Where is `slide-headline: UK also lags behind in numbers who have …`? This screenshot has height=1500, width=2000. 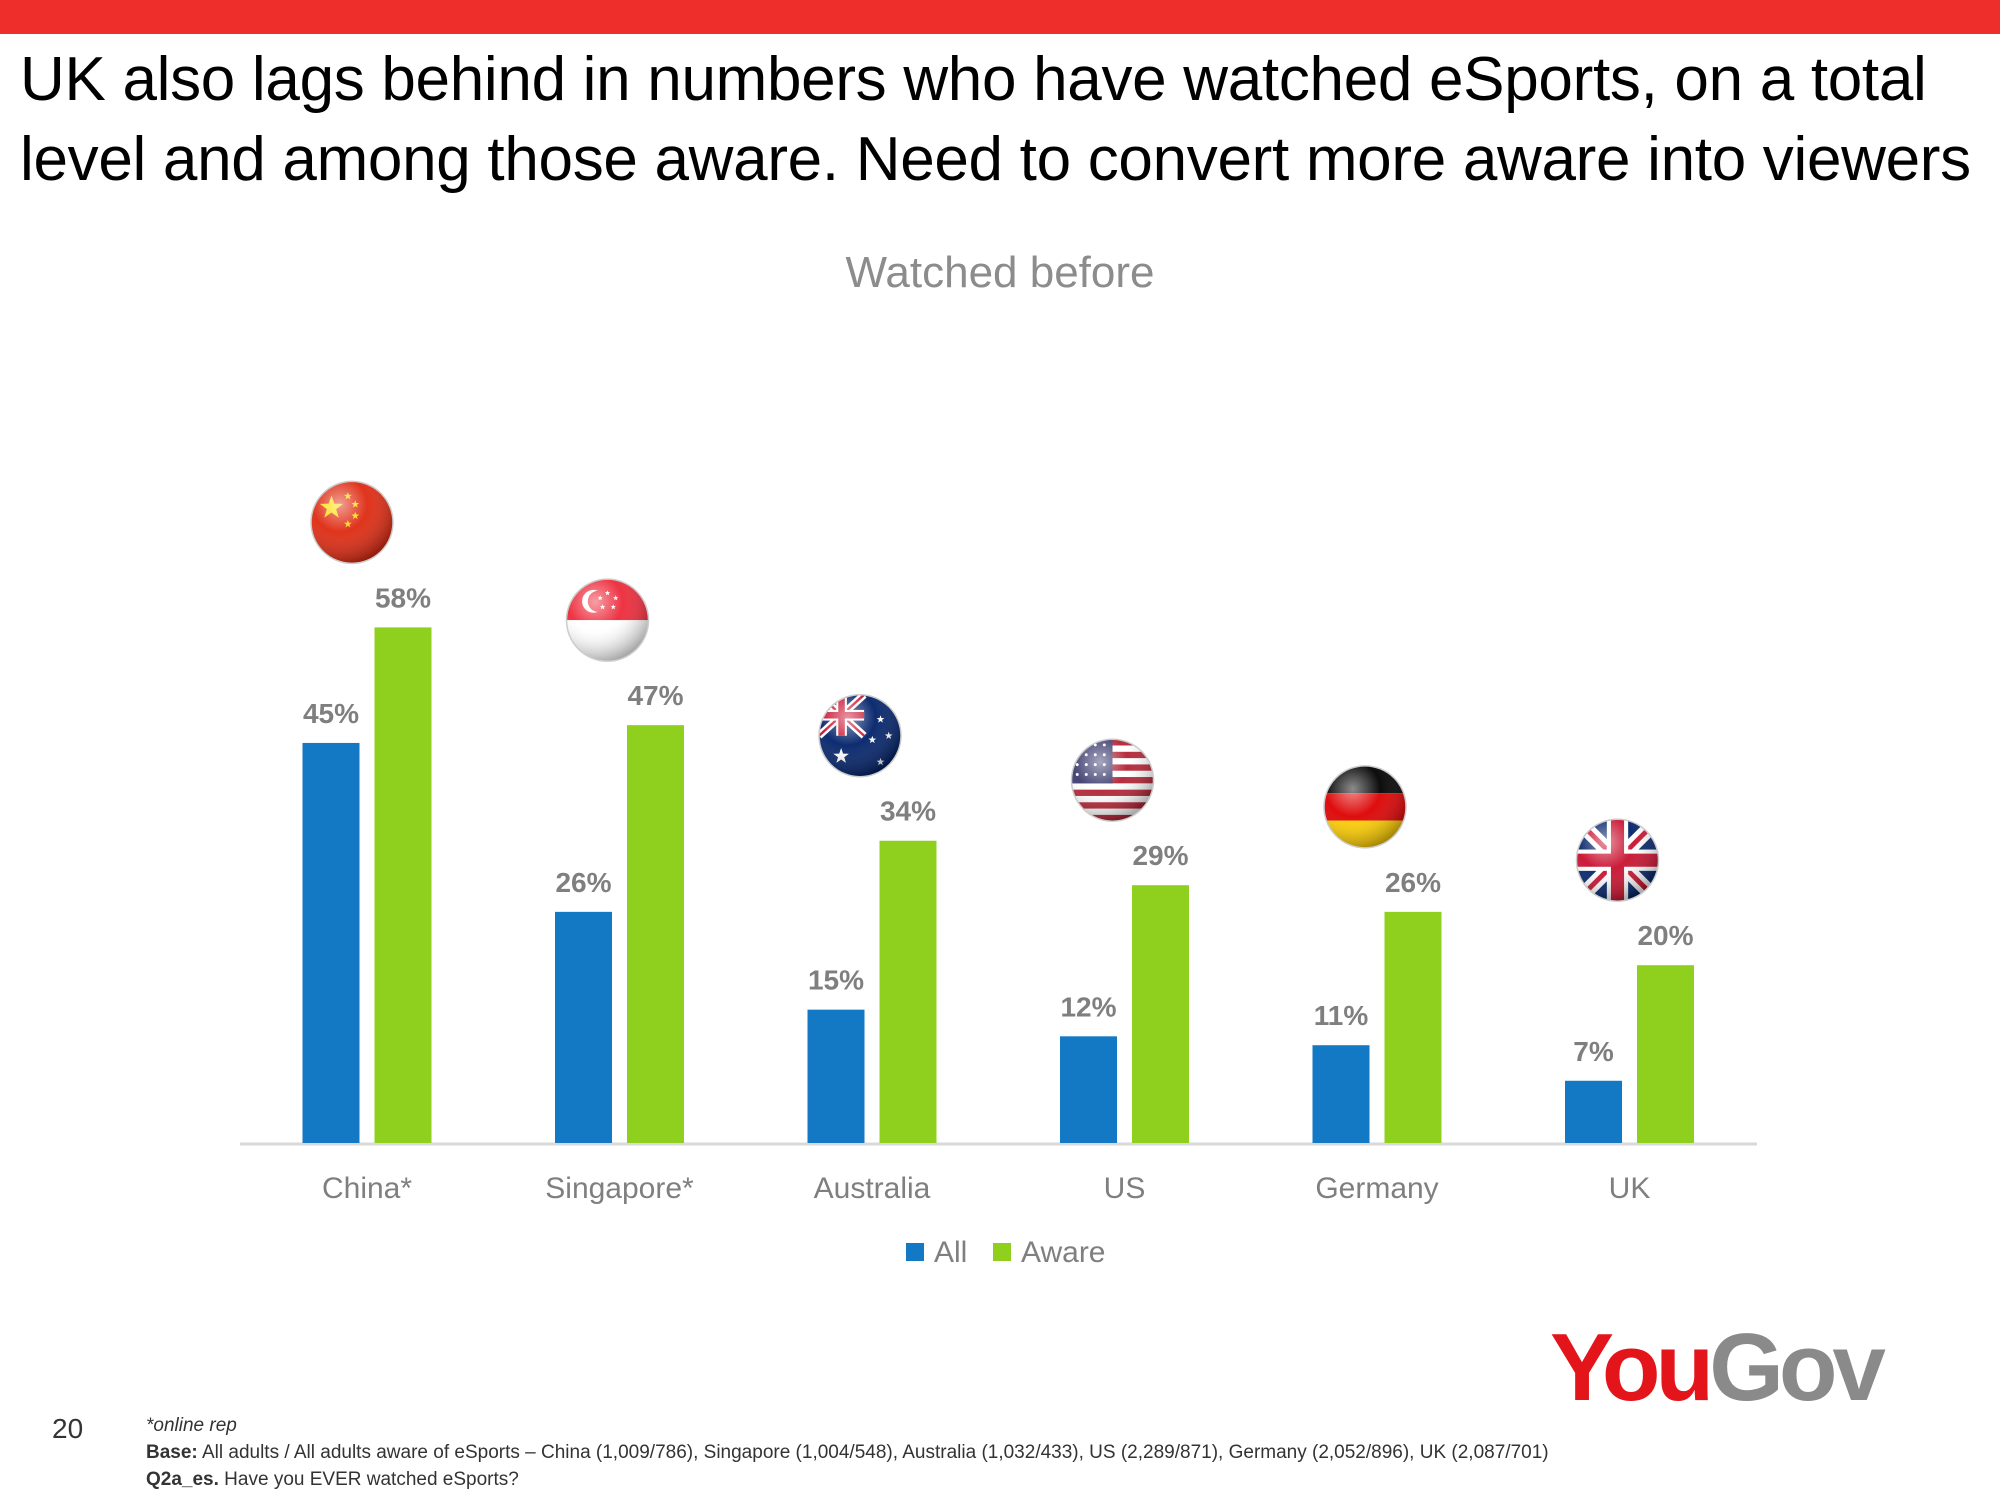
slide-headline: UK also lags behind in numbers who have … is located at coordinates (995, 119).